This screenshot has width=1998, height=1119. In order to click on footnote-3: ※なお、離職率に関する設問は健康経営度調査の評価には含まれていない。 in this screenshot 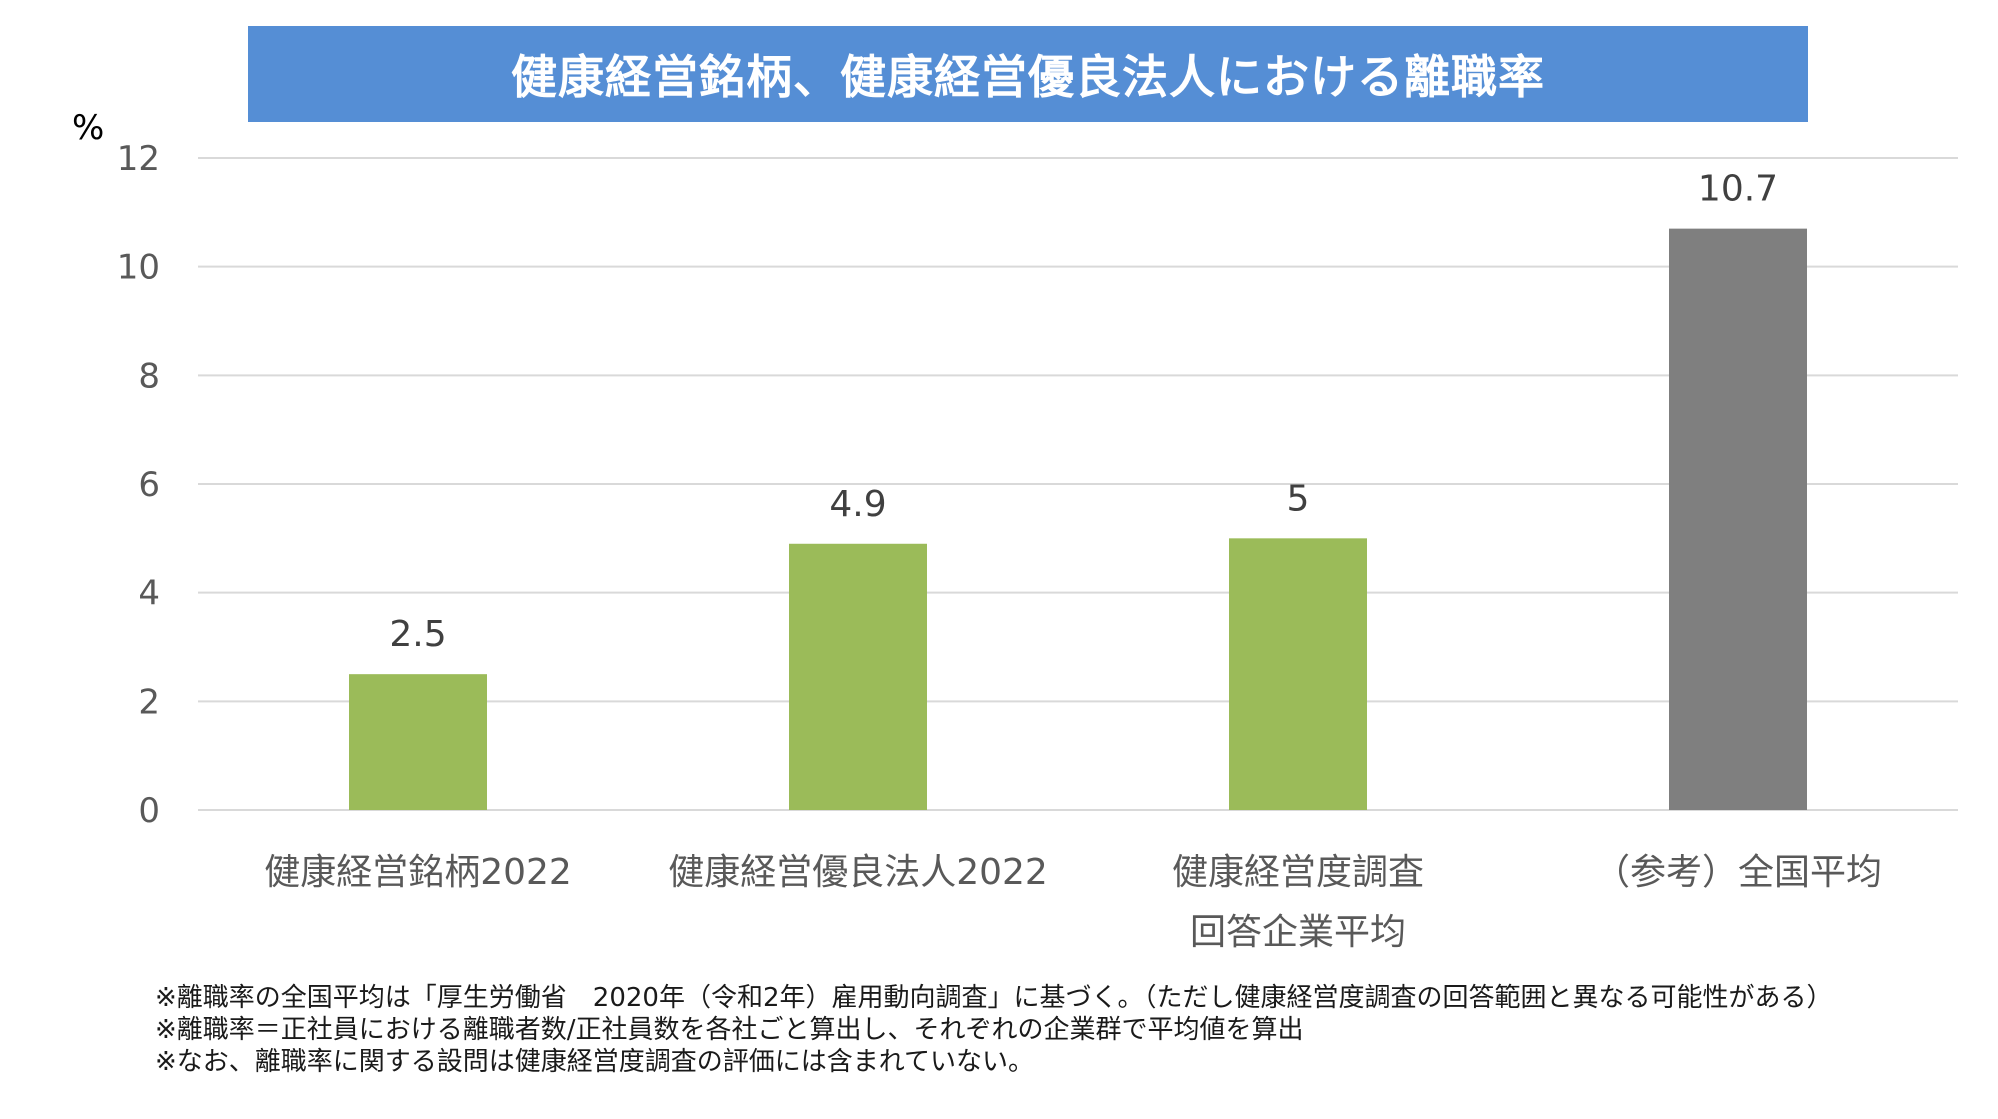, I will do `click(595, 1062)`.